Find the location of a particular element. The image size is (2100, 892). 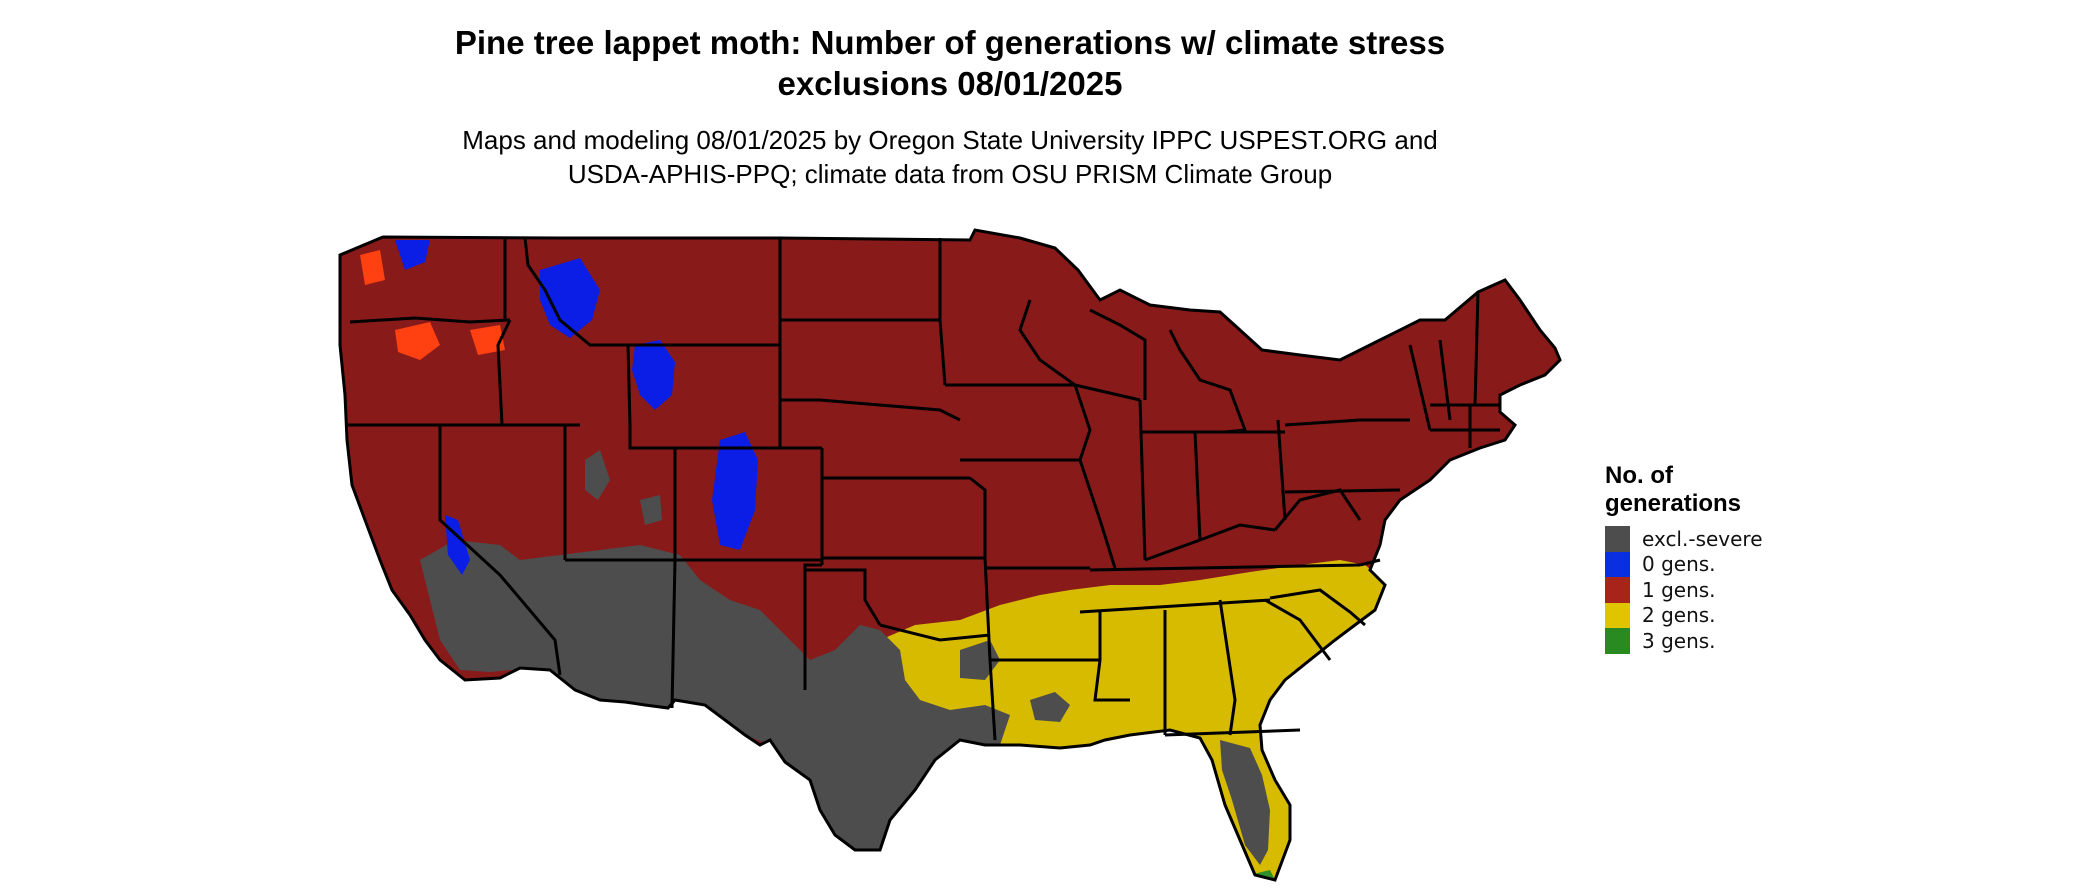

edge-patch-washington is located at coordinates (372, 267).